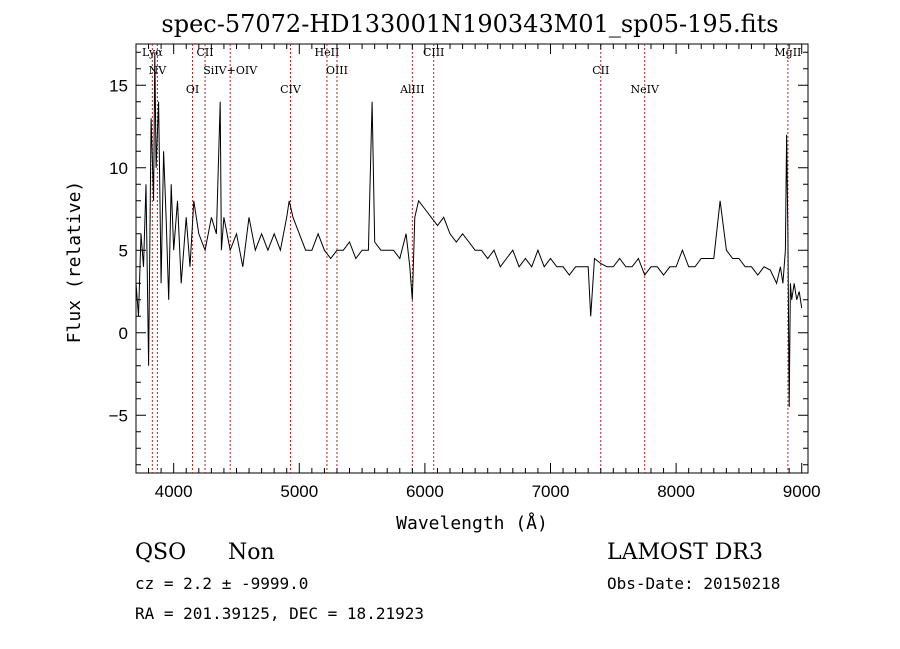 The height and width of the screenshot is (649, 900). Describe the element at coordinates (425, 491) in the screenshot. I see `x-tick-label: 6000` at that location.